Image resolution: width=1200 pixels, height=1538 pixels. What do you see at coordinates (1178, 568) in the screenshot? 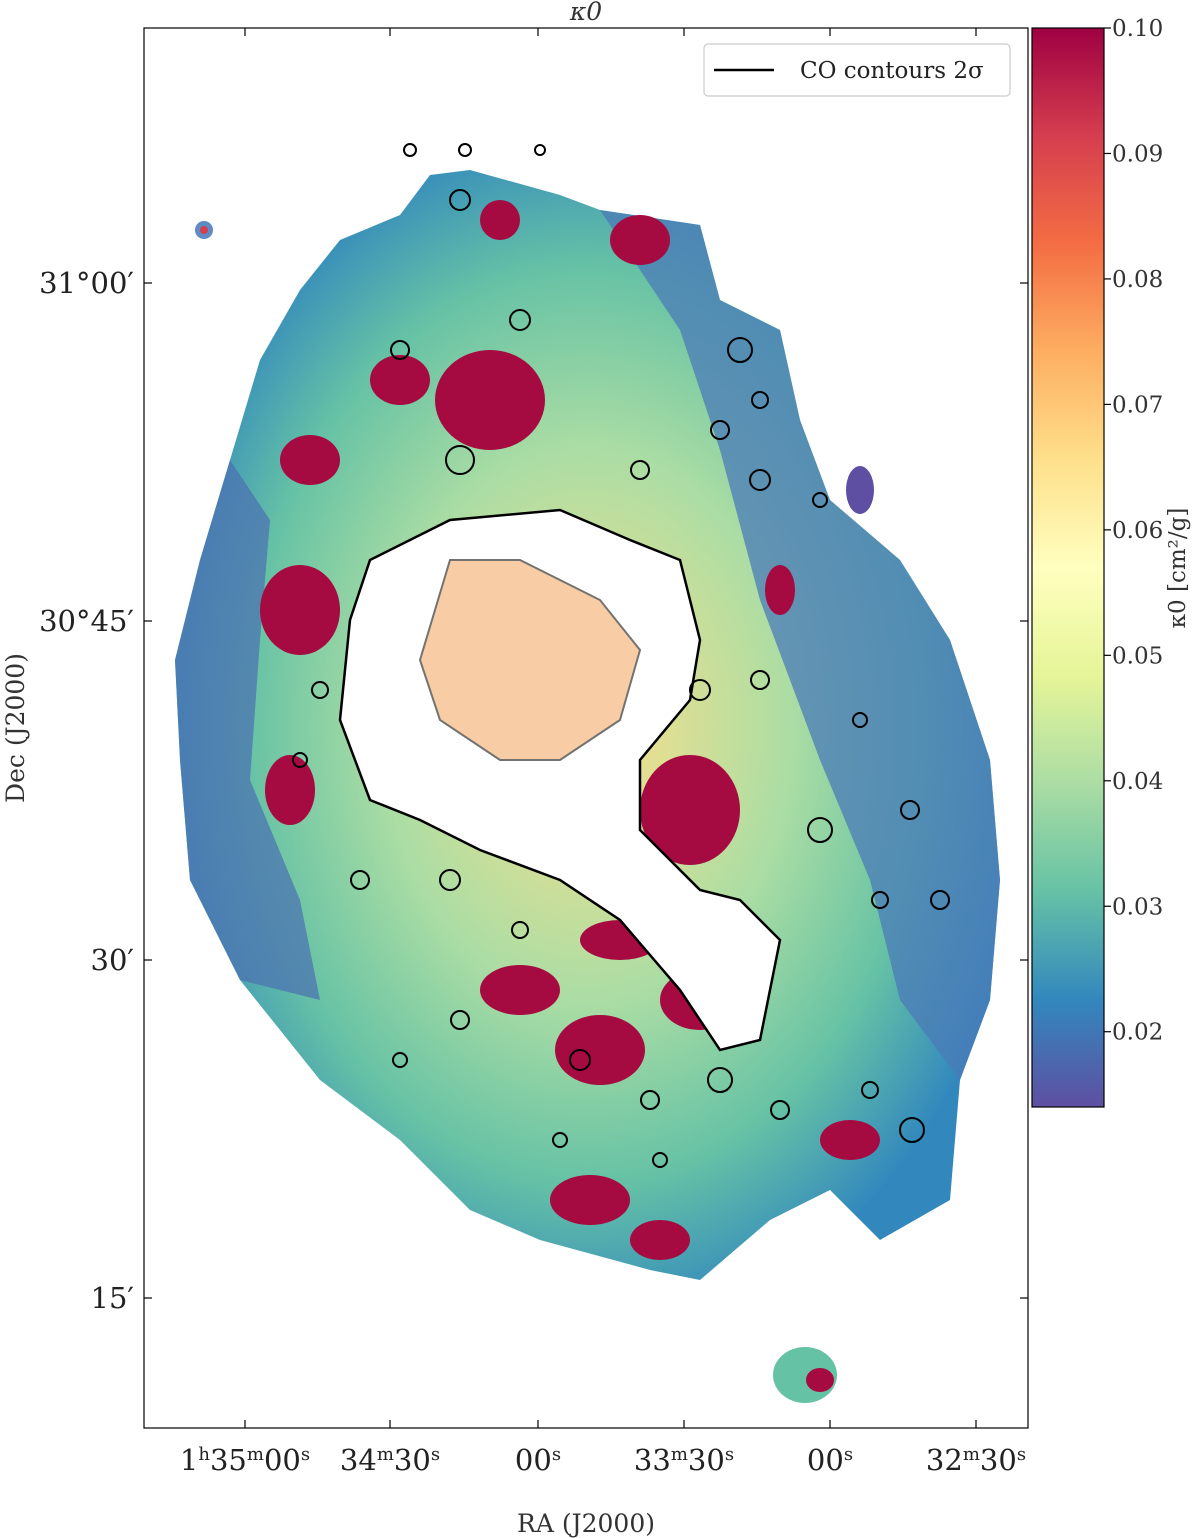
I see `colorbar-label: κ0 [cm²/g]` at bounding box center [1178, 568].